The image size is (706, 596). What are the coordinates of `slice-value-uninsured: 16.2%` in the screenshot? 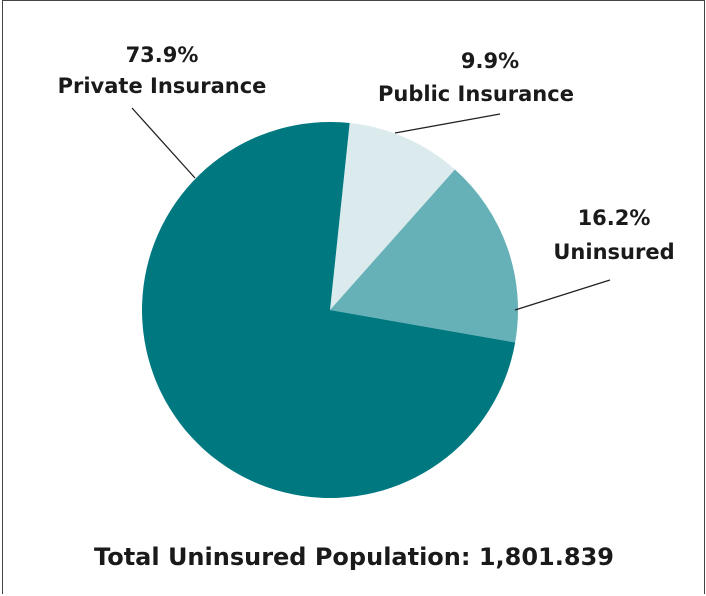 It's located at (614, 218).